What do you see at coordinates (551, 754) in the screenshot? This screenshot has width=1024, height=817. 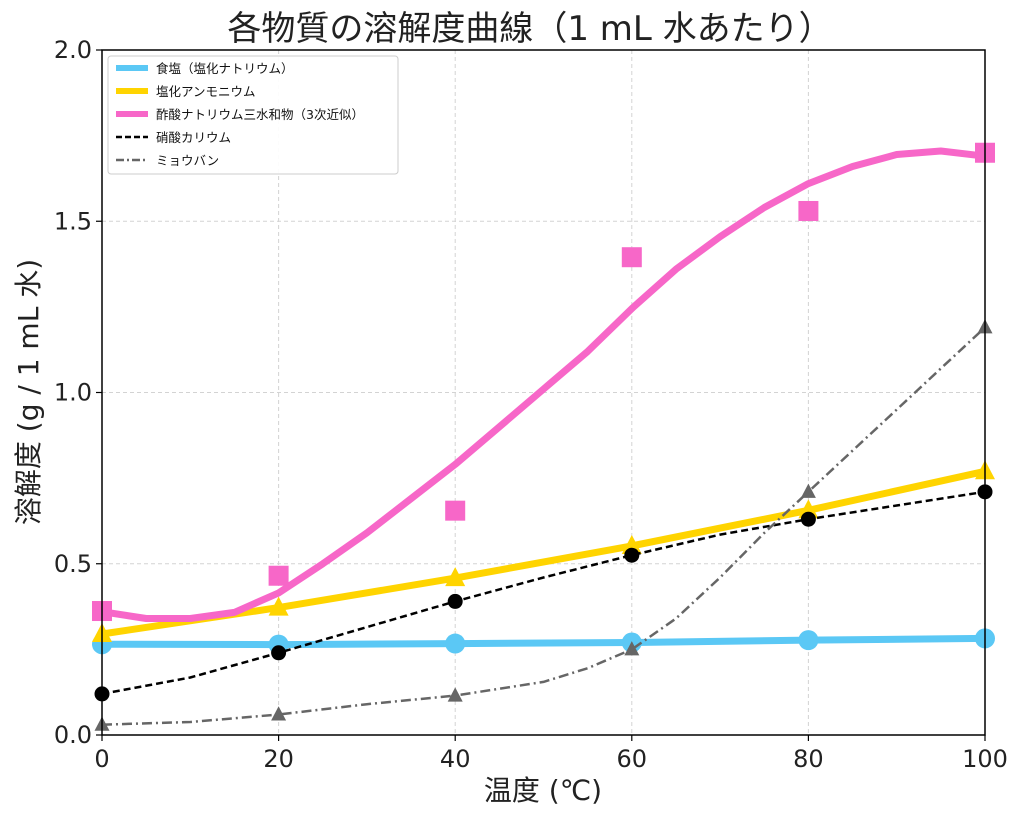 I see `x-axis-ticks: 0 20 40 60 80 100` at bounding box center [551, 754].